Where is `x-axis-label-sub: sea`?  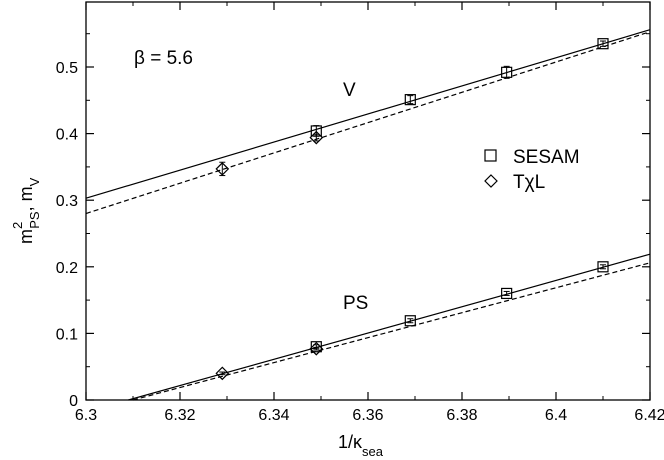 x-axis-label-sub: sea is located at coordinates (373, 451).